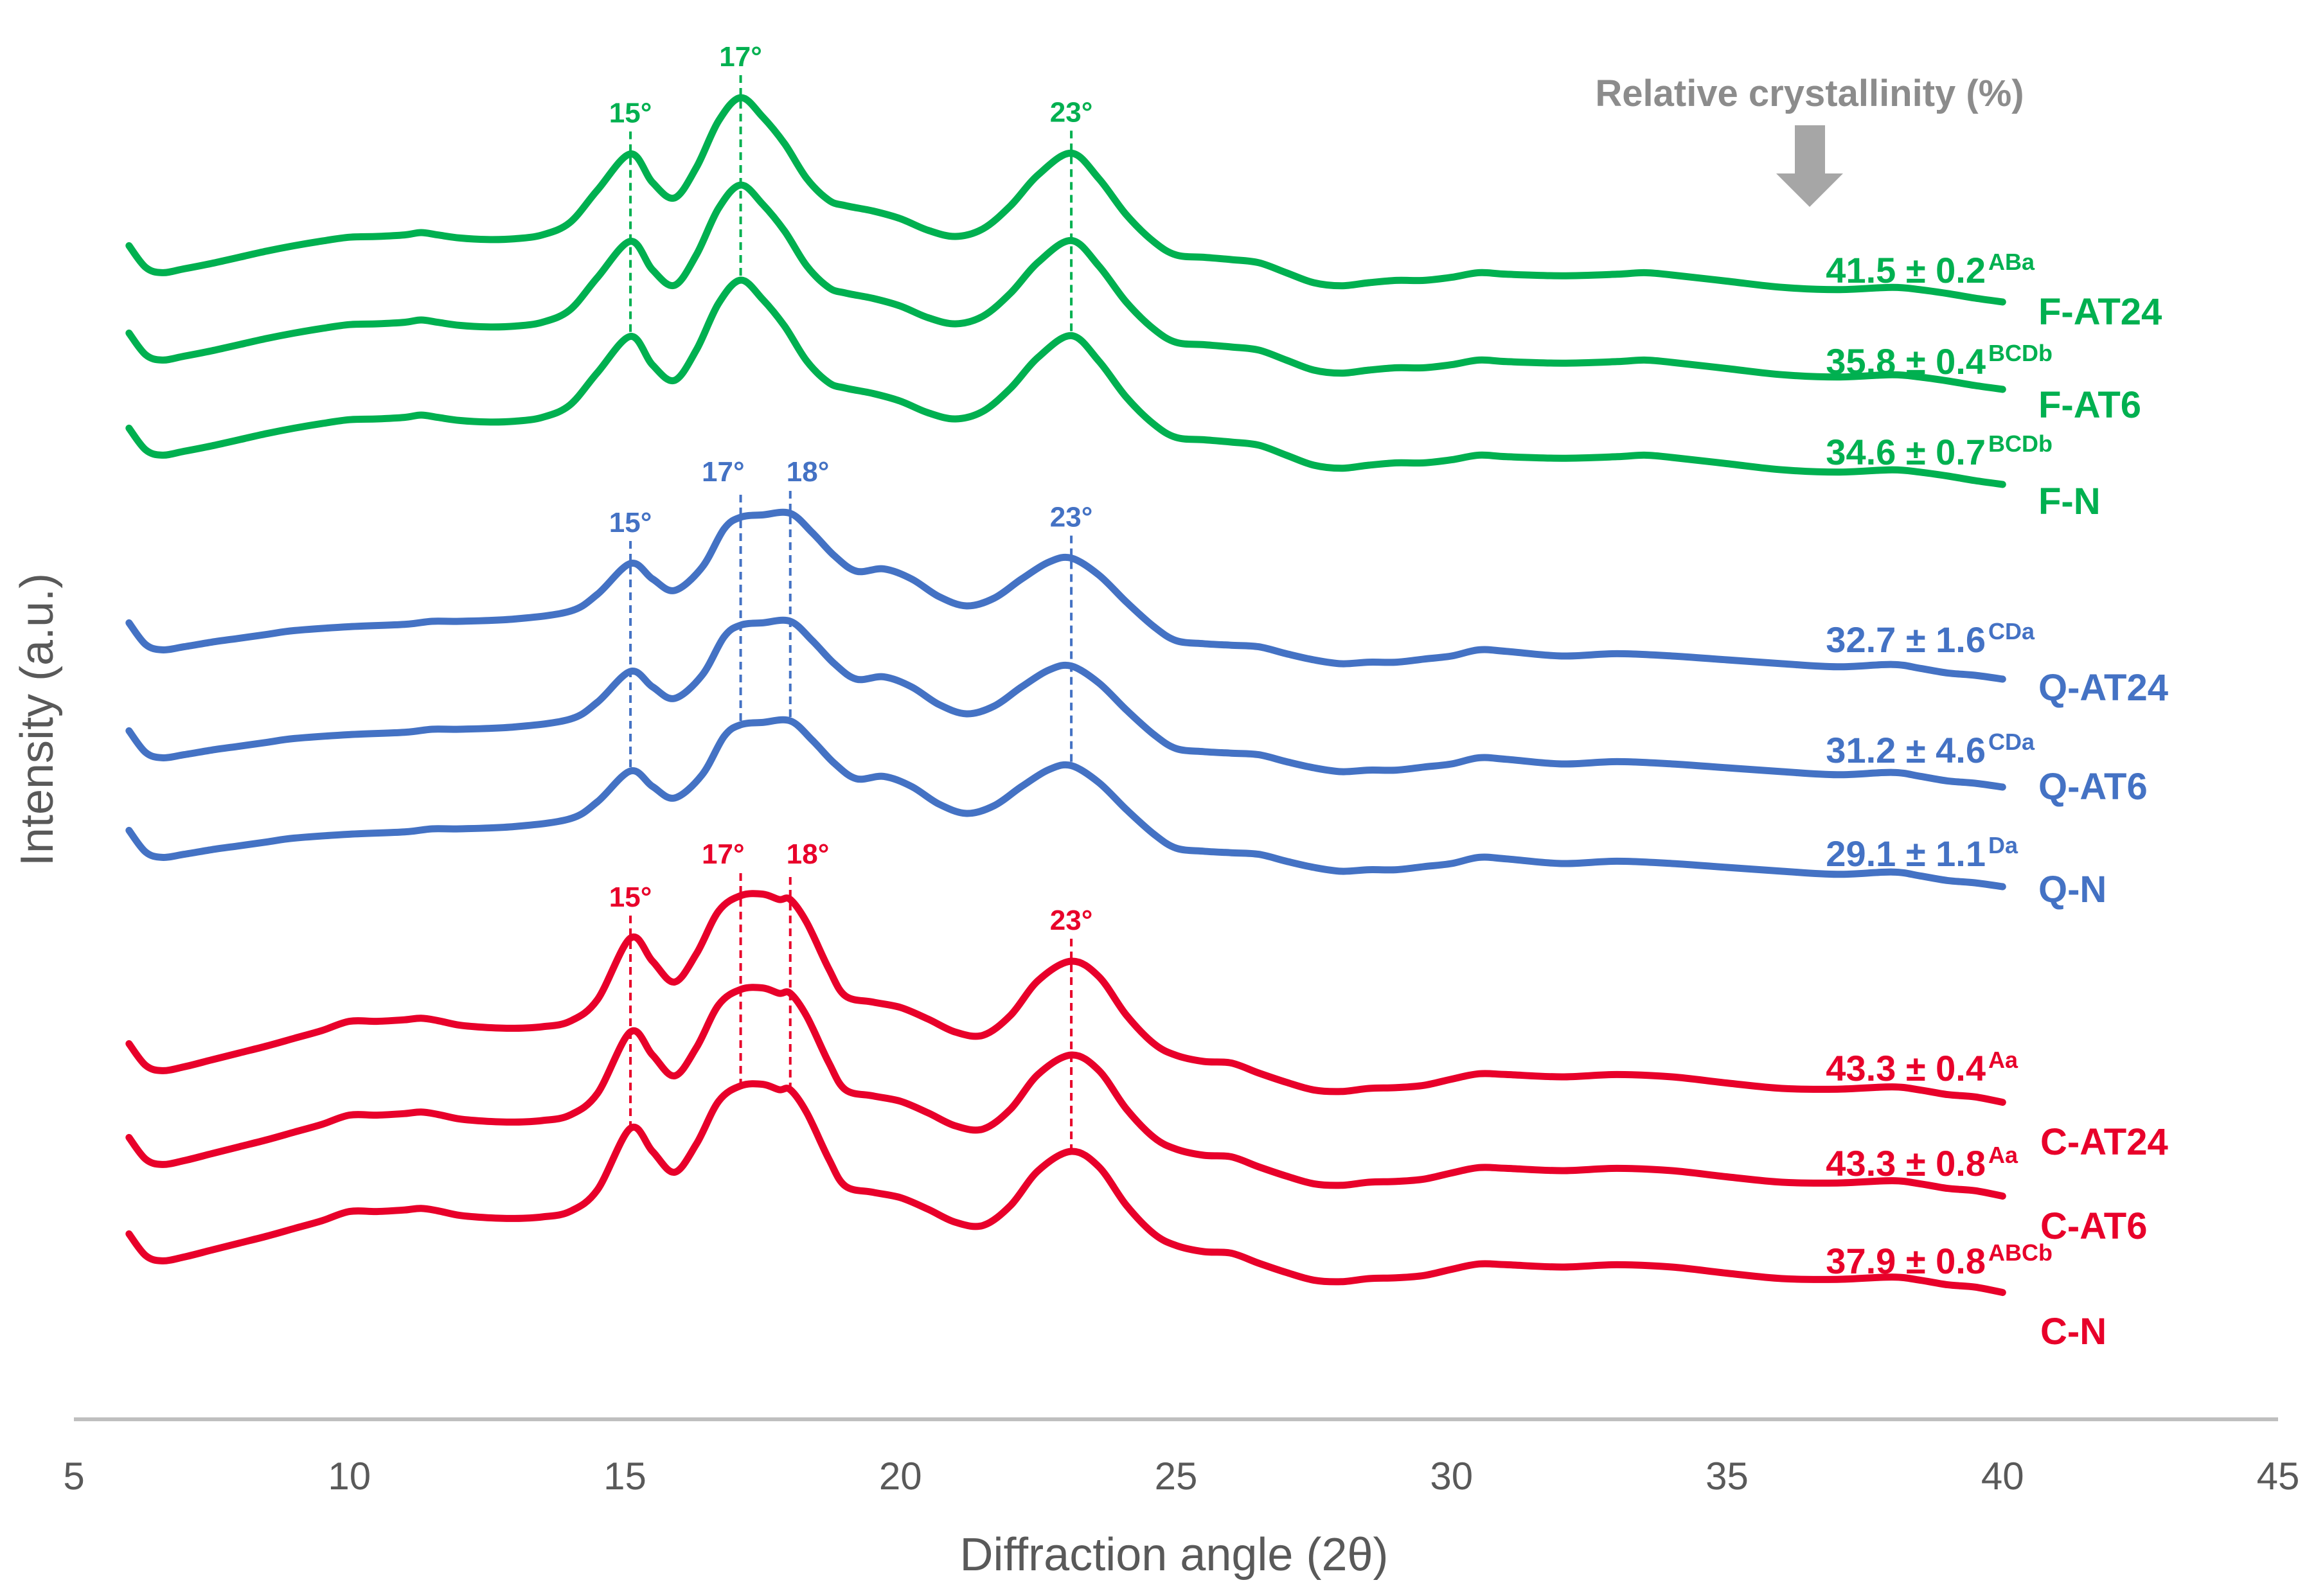 The height and width of the screenshot is (1596, 2307). What do you see at coordinates (1071, 517) in the screenshot?
I see `peak-label-q-3: 23°` at bounding box center [1071, 517].